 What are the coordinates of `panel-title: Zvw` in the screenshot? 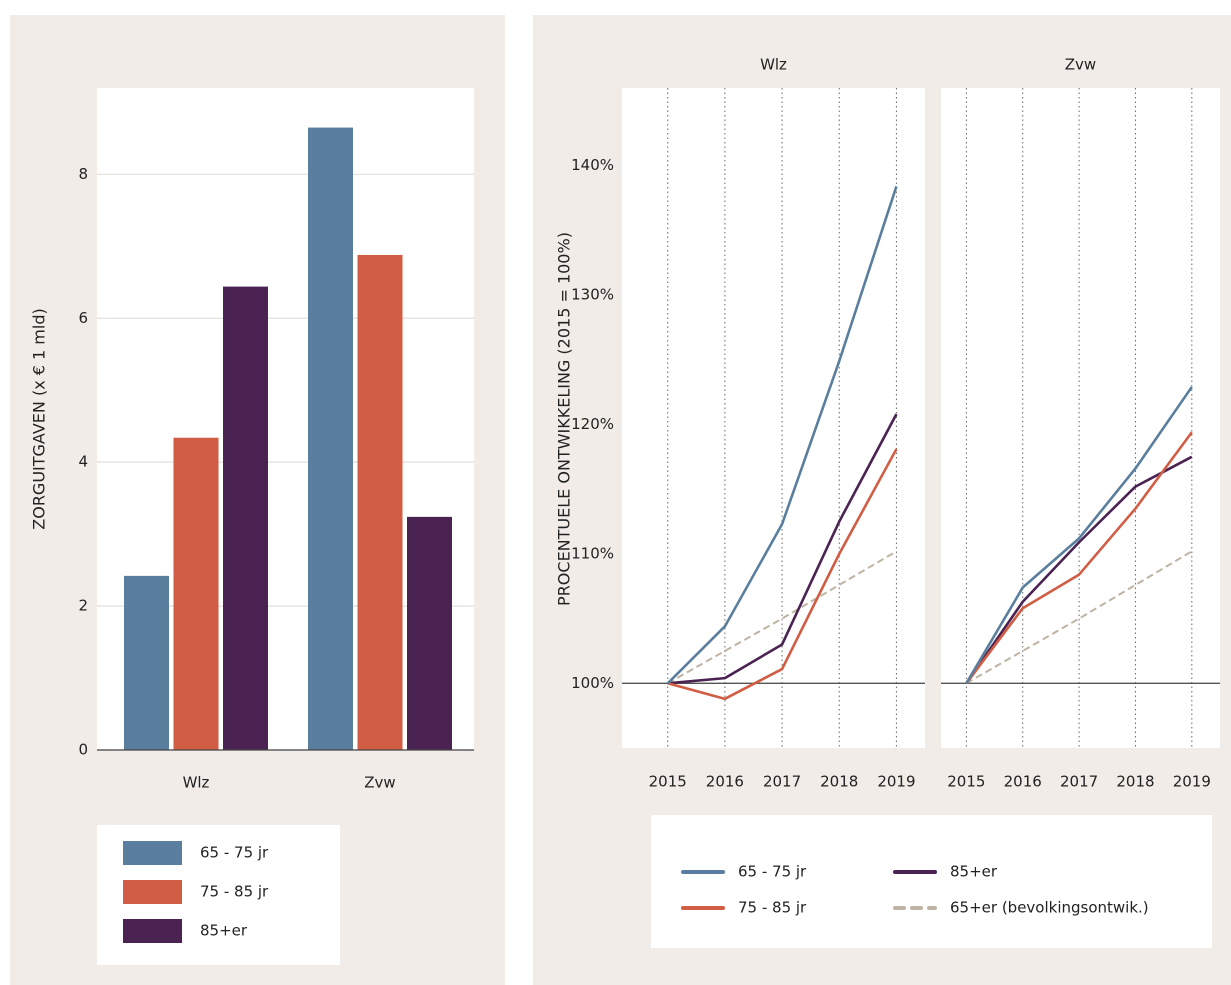 It's located at (1080, 65).